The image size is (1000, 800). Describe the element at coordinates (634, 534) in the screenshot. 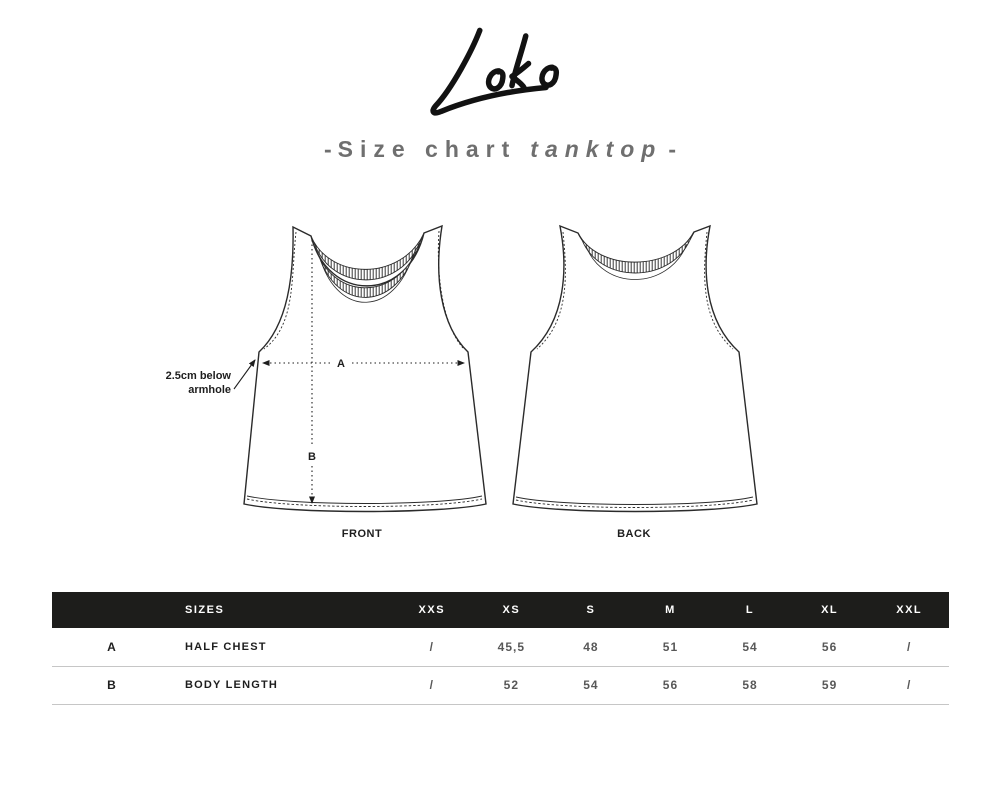

I see `back-view-label: BACK` at that location.